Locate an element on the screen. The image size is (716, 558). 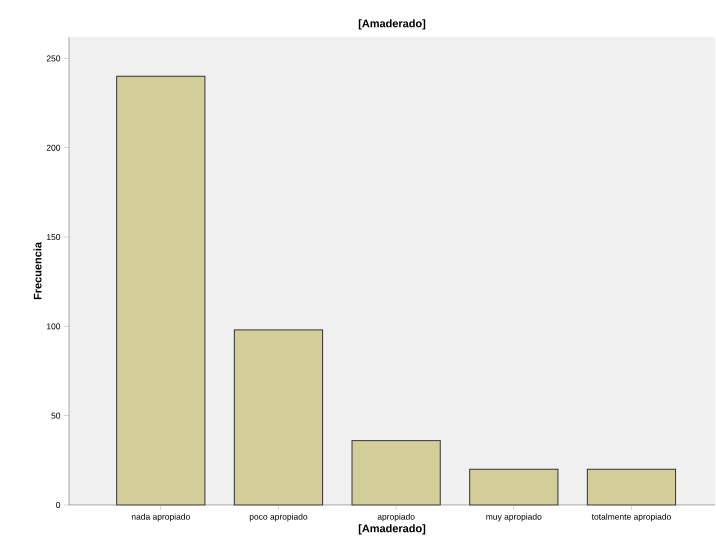
x-tick-label: nada apropiado is located at coordinates (161, 518).